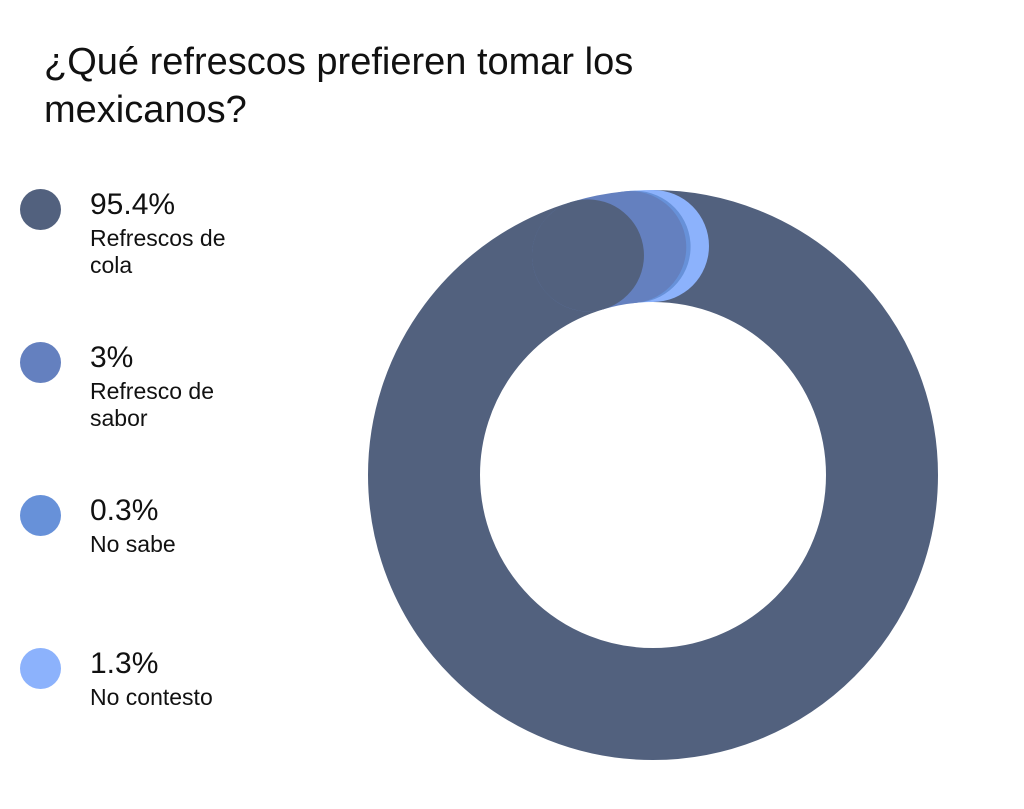 Image resolution: width=1024 pixels, height=809 pixels. I want to click on legend-label: No contesto, so click(151, 697).